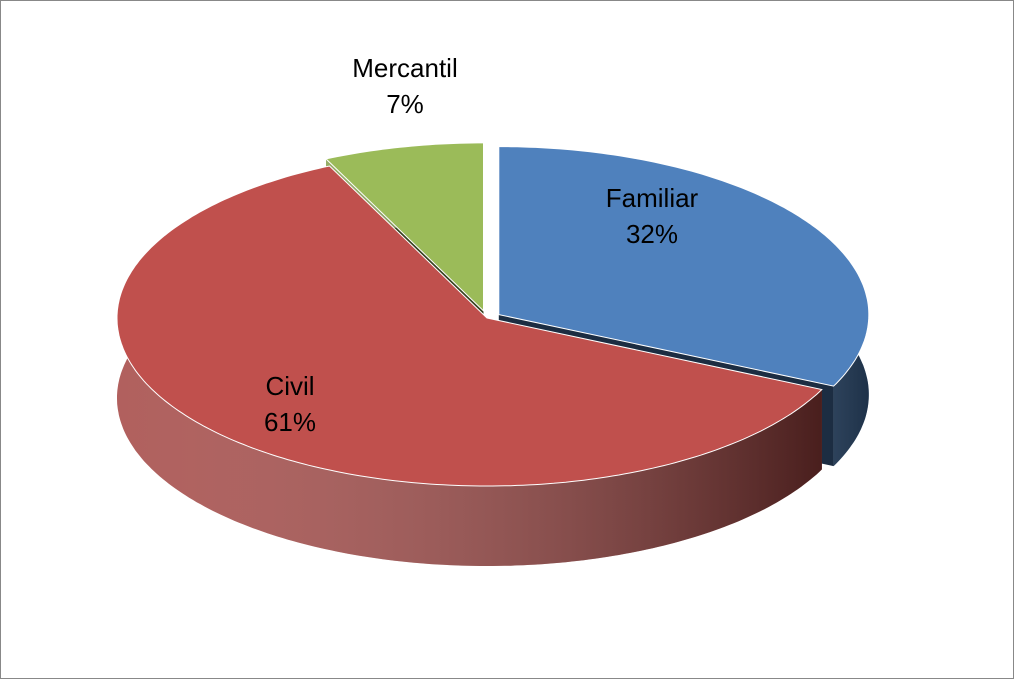 The height and width of the screenshot is (680, 1015). I want to click on slice-value-label: 32%, so click(652, 234).